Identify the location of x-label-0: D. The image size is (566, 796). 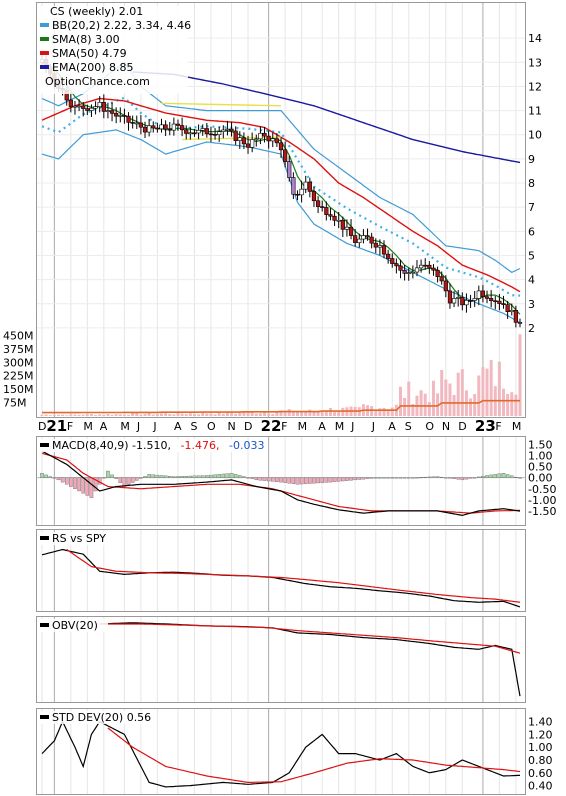
(42, 426).